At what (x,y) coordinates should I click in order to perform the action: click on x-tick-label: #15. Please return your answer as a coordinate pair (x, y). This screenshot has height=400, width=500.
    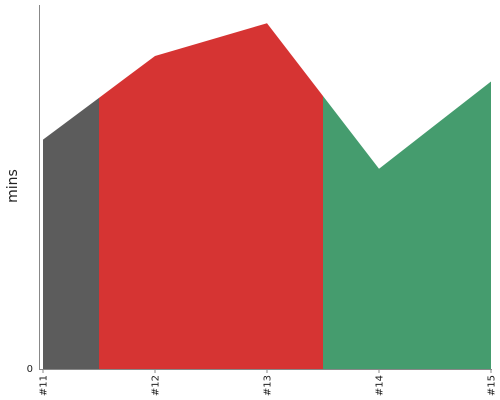
    Looking at the image, I should click on (492, 385).